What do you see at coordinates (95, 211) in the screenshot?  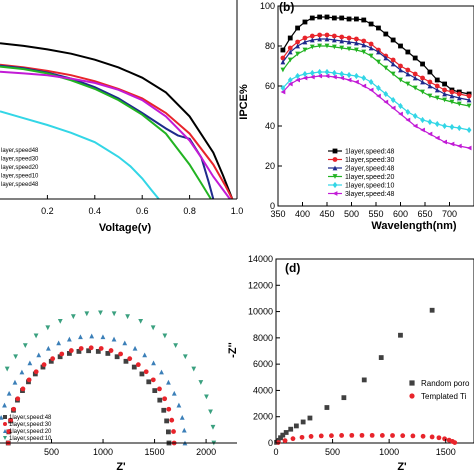 I see `panel-a-tick-label: 0.4` at bounding box center [95, 211].